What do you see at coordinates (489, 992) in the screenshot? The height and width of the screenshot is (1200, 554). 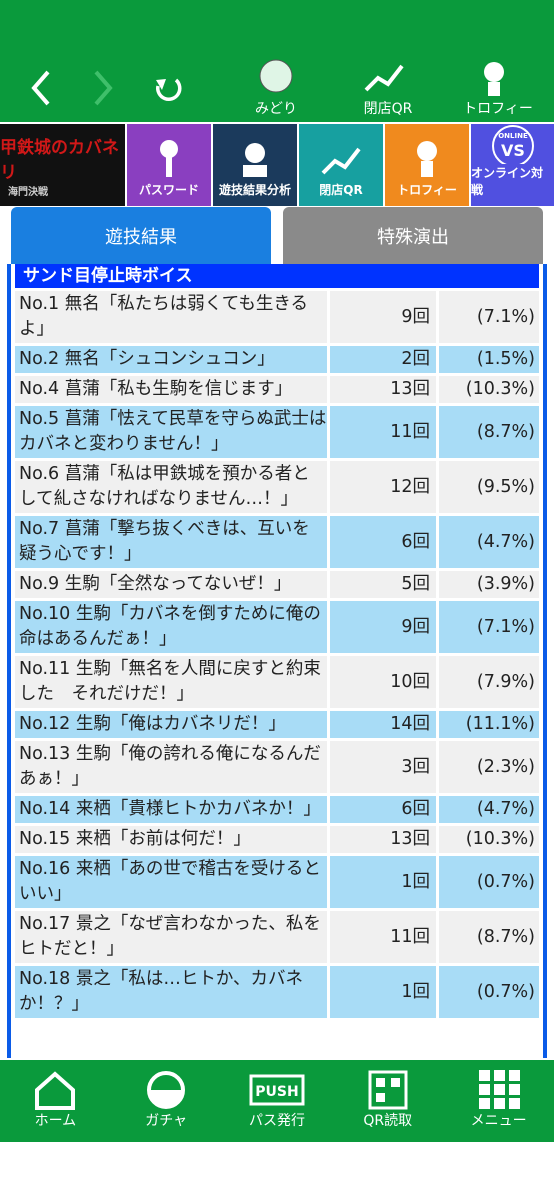 I see `percent: (0.7%)` at bounding box center [489, 992].